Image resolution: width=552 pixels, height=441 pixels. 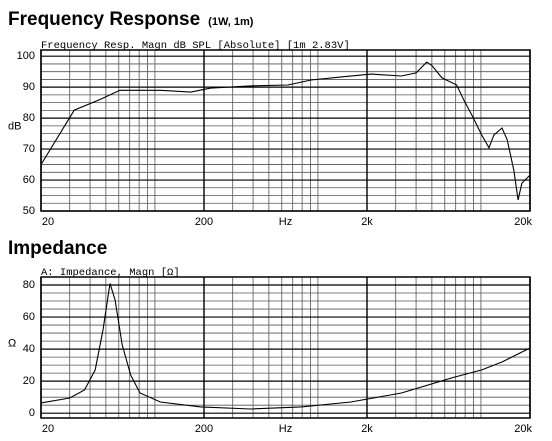 I want to click on y-tick-label: 0, so click(x=32, y=413).